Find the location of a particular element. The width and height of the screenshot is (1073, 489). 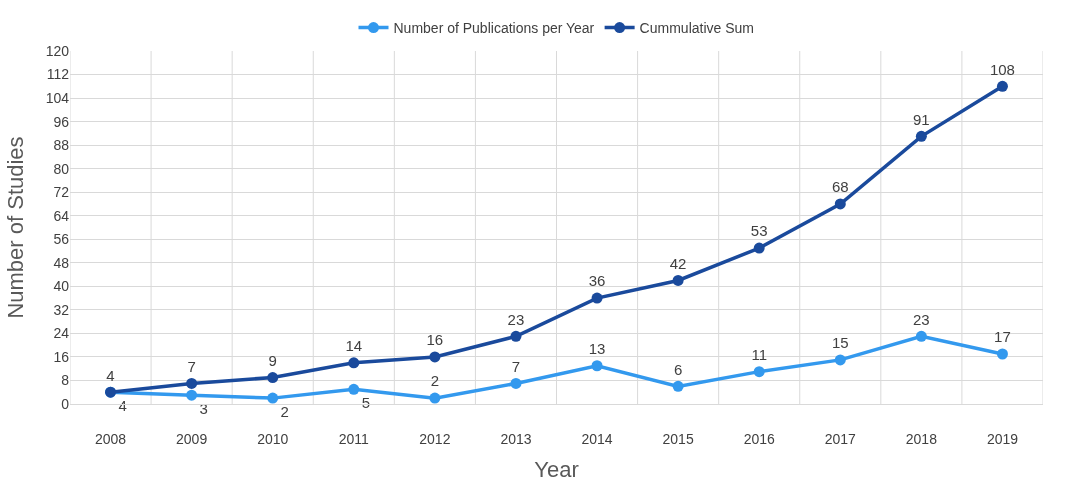

data-label: 42 is located at coordinates (678, 263).